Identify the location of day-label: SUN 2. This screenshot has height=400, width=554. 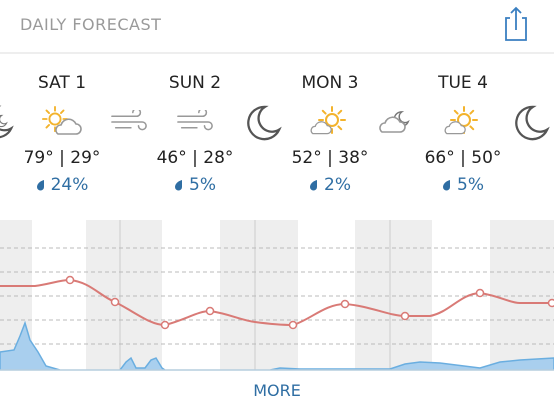
(195, 83).